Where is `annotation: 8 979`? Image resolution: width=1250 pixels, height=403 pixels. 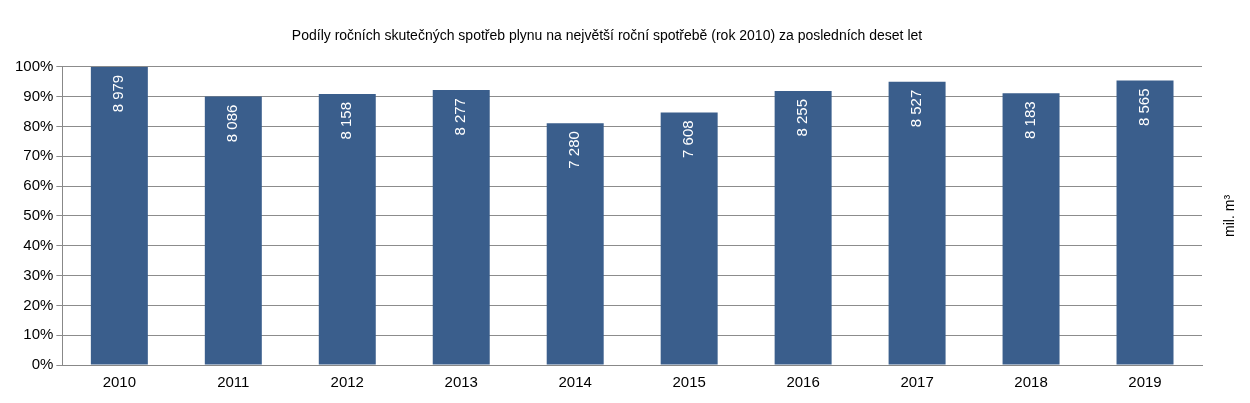
annotation: 8 979 is located at coordinates (118, 93).